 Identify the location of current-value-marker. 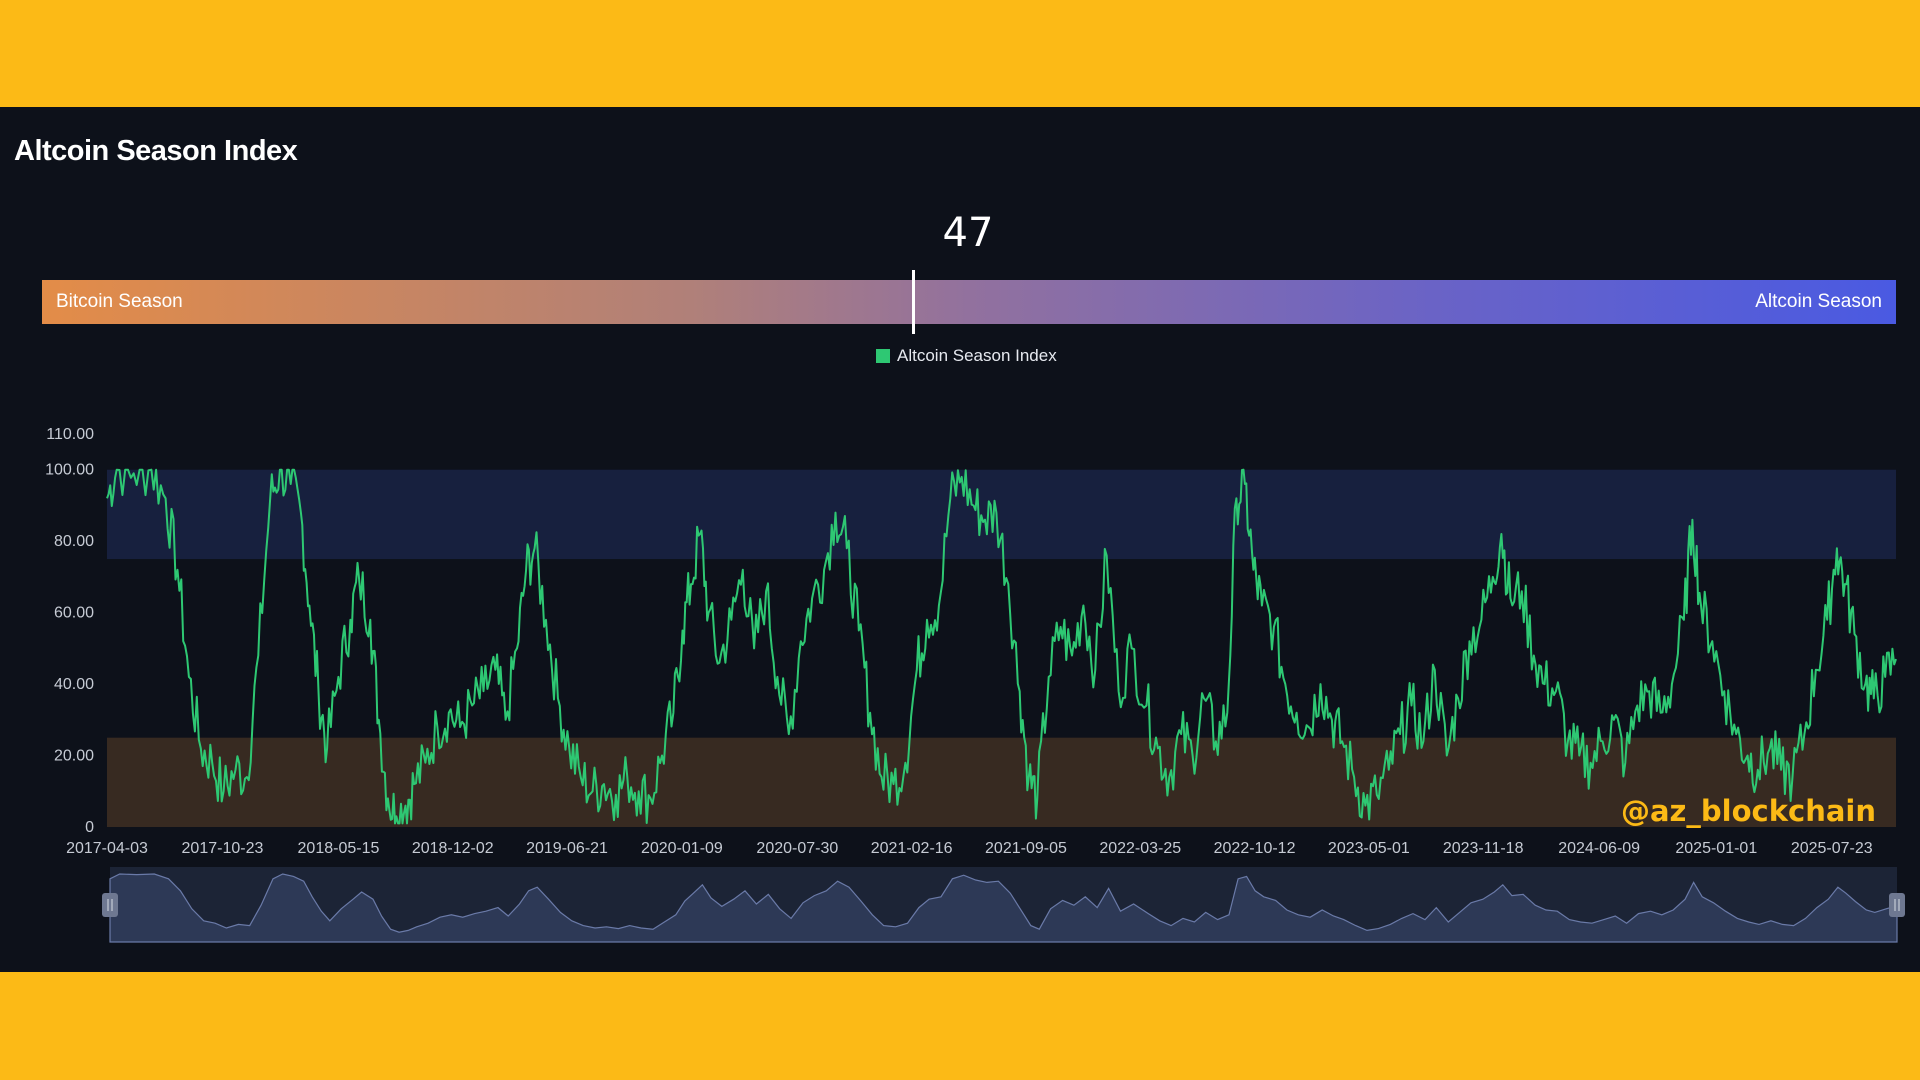
(913, 302).